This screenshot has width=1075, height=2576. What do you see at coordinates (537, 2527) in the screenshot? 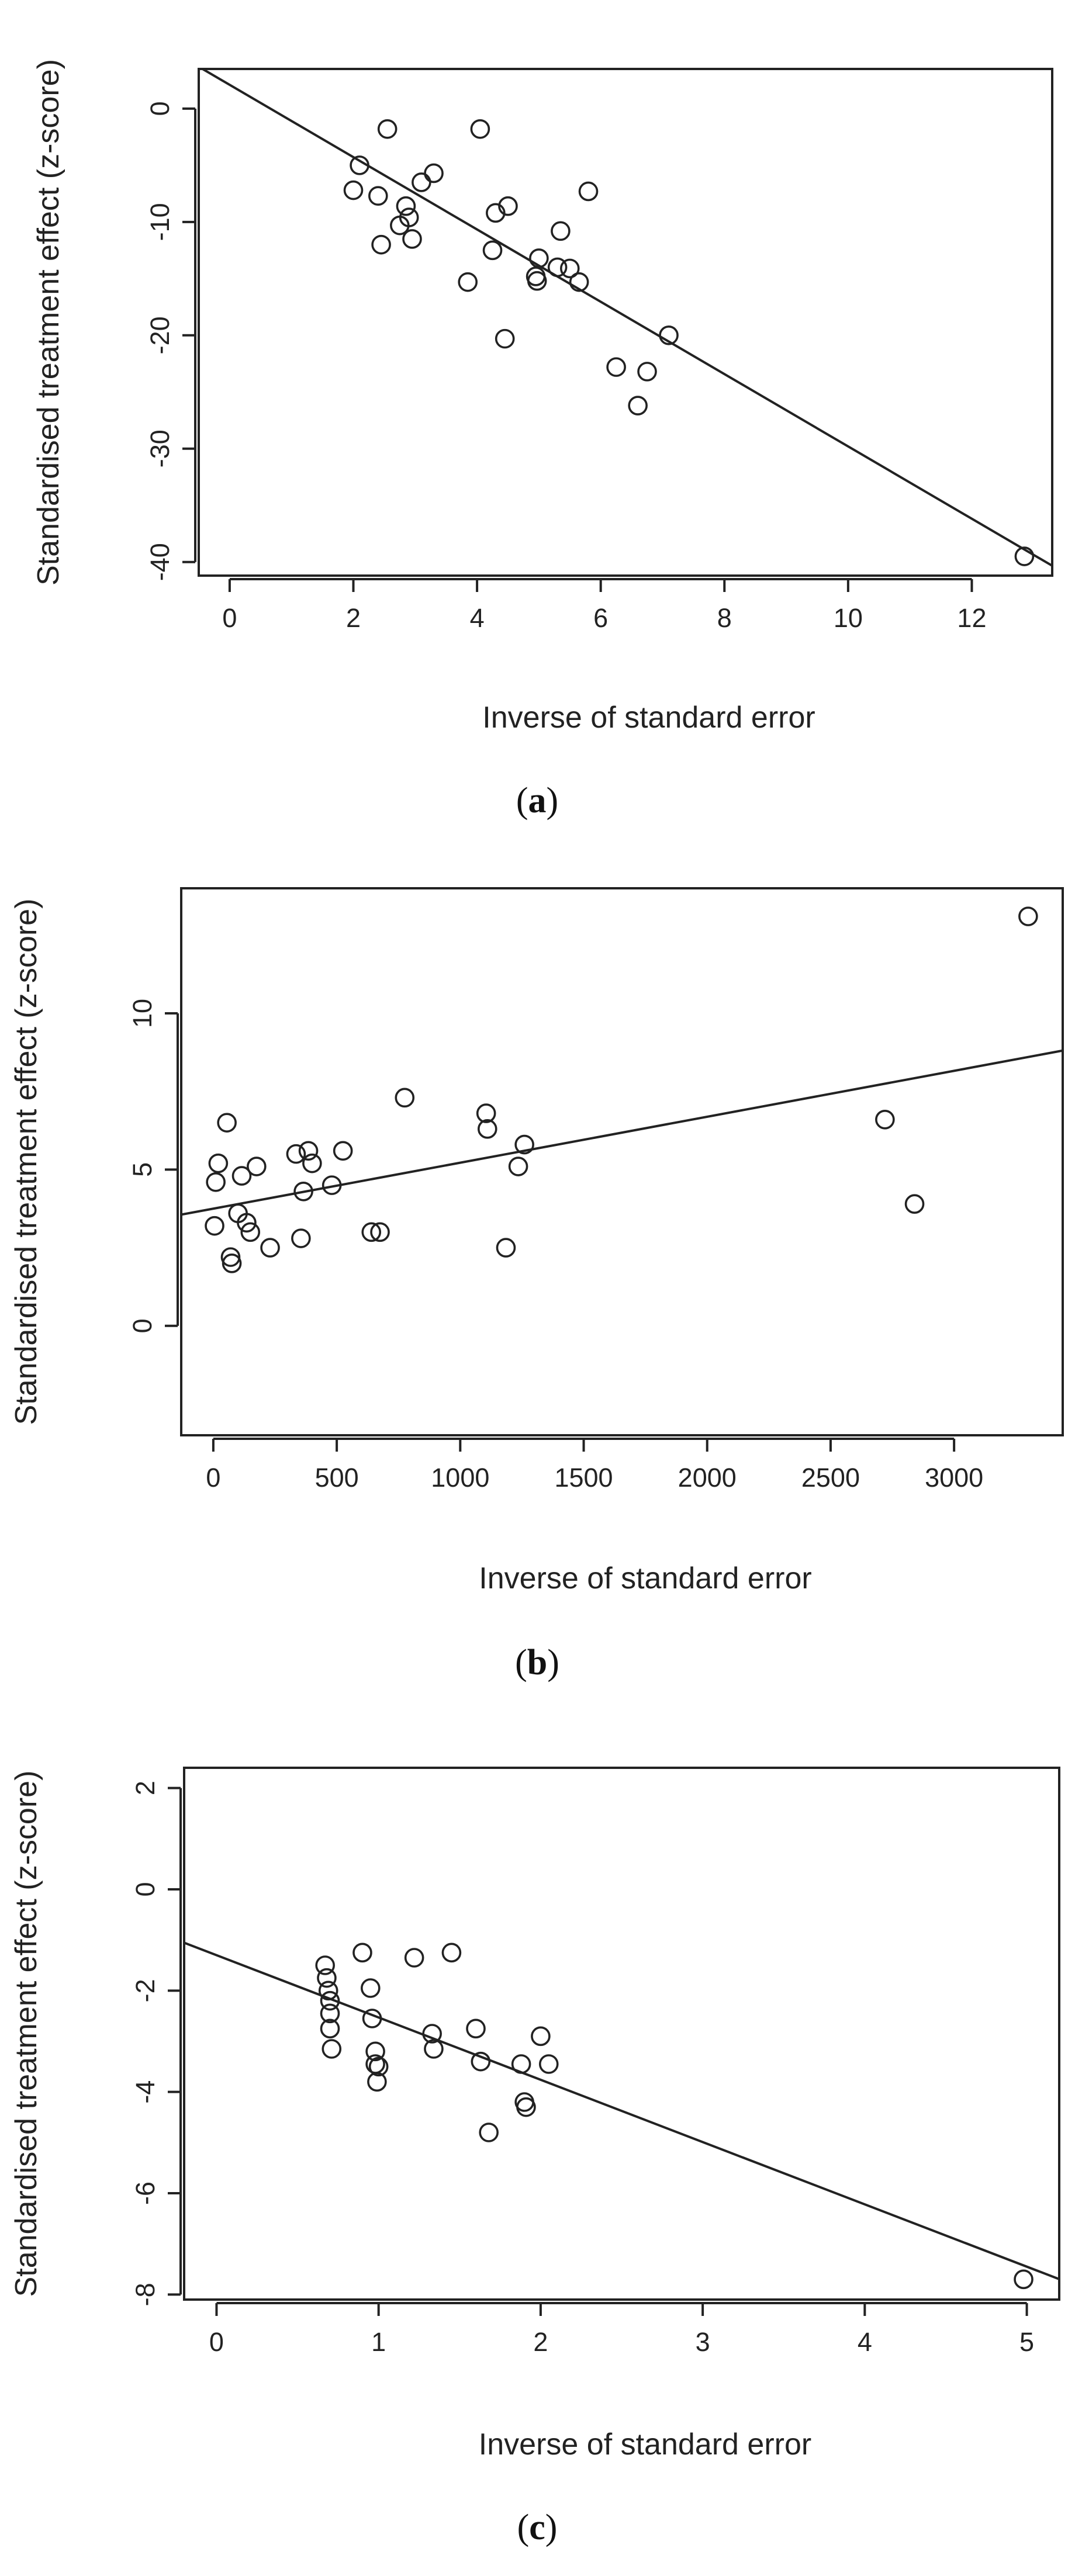
I see `panel-label: (c)` at bounding box center [537, 2527].